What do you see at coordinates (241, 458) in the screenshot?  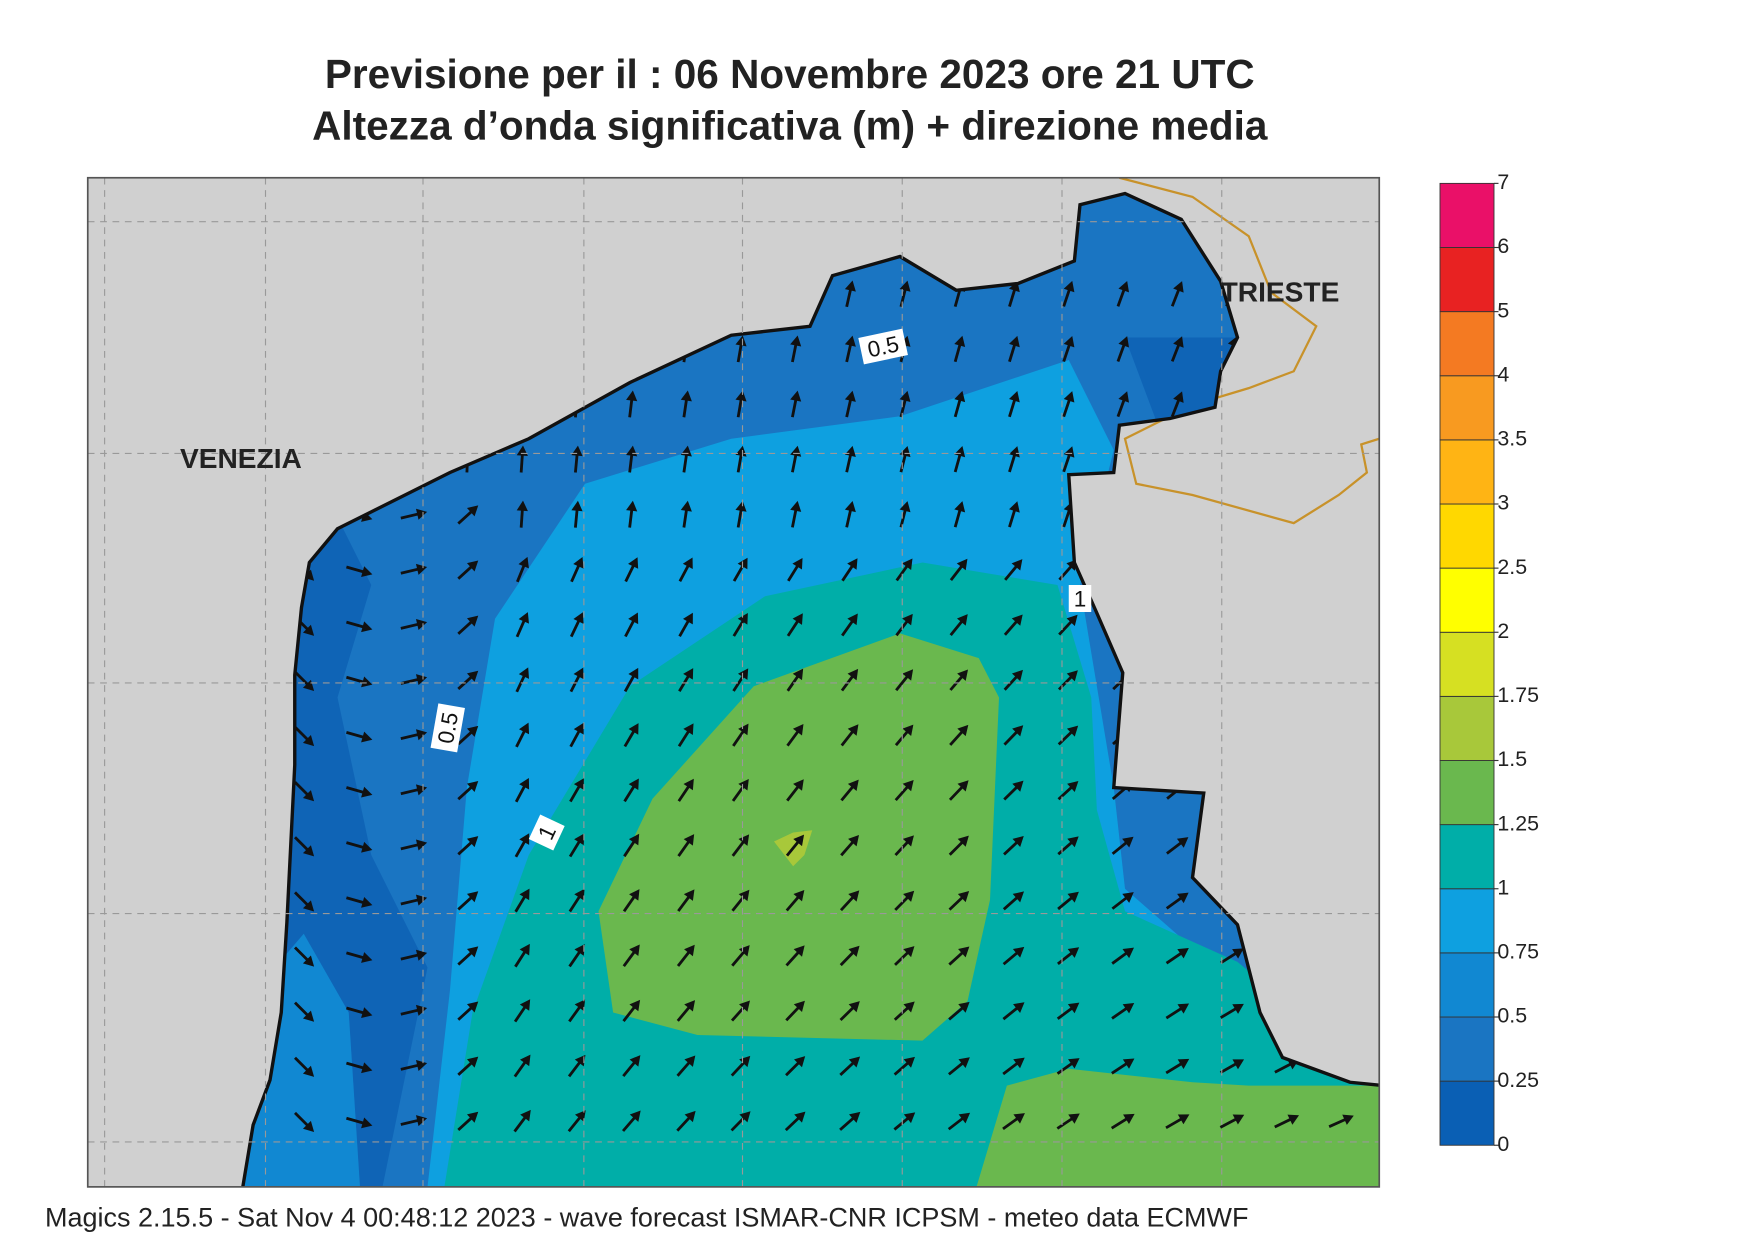 I see `place-label: VENEZIA` at bounding box center [241, 458].